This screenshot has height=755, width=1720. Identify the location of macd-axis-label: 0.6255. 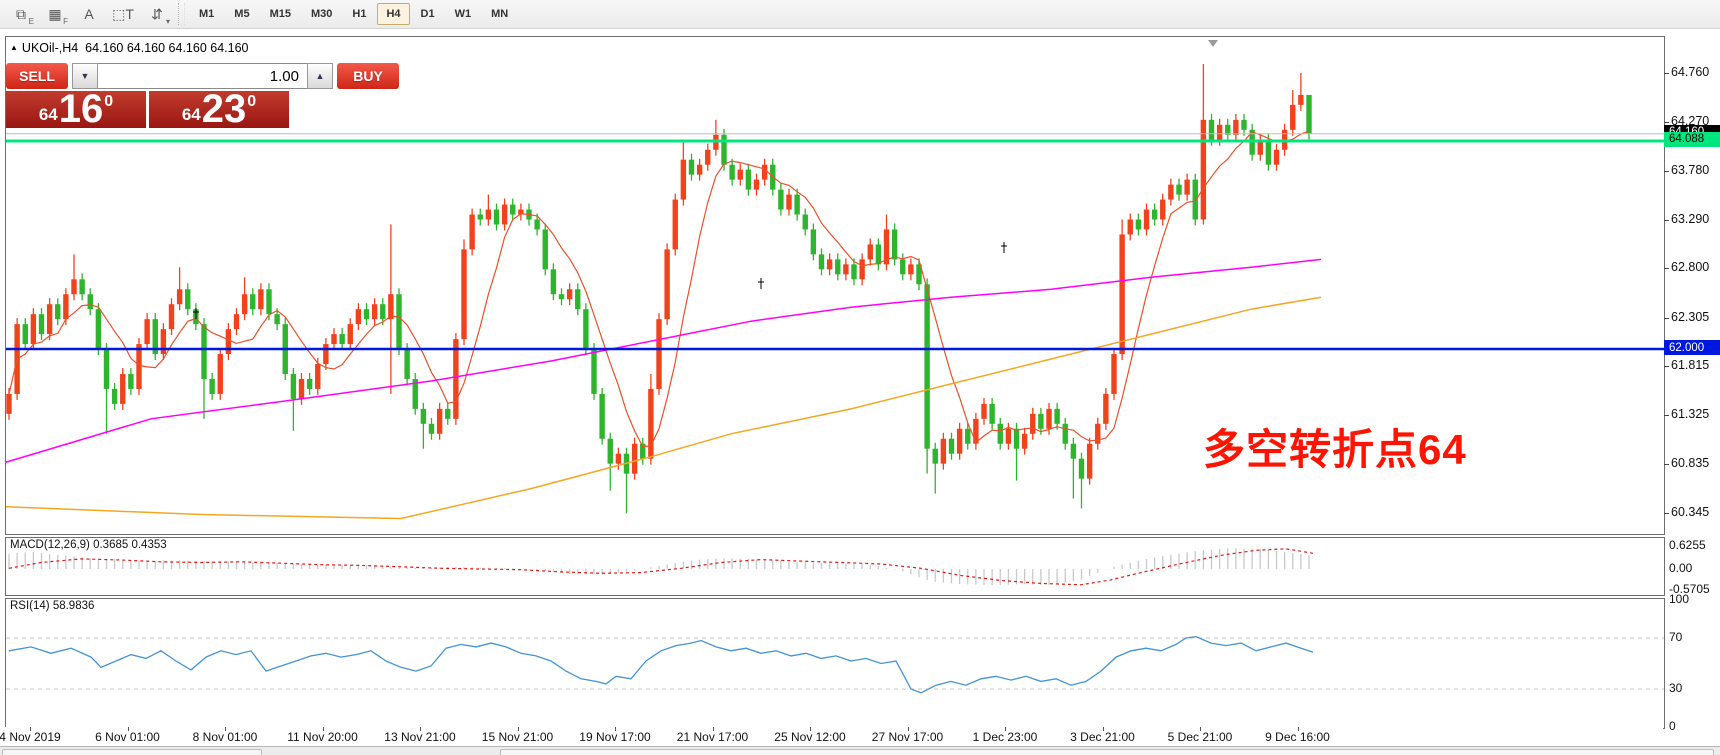
(1687, 545).